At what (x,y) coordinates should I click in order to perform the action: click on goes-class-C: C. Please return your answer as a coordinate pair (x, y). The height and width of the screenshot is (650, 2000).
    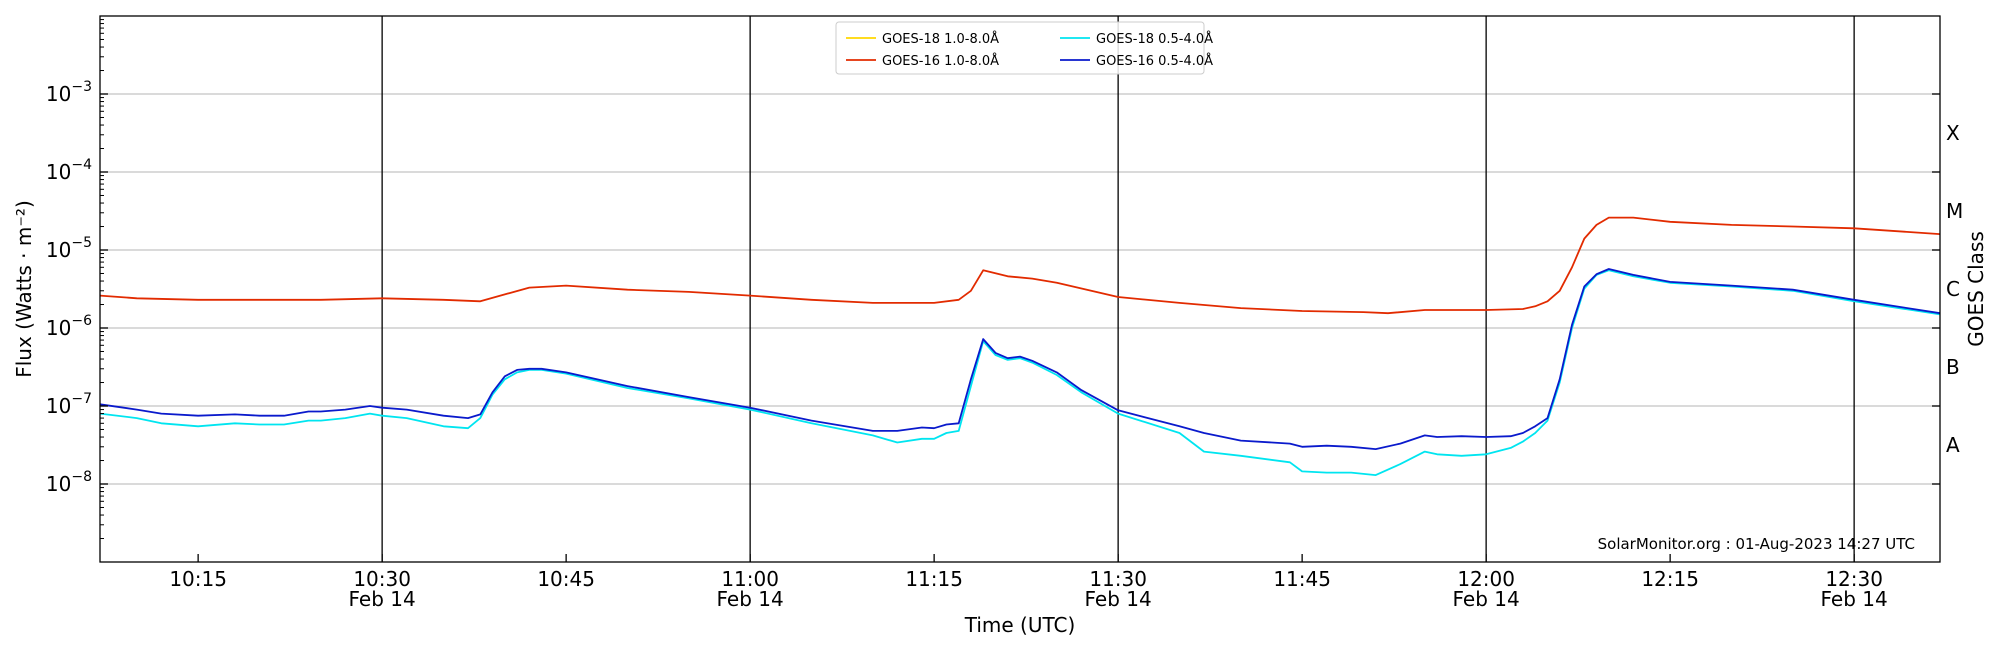
    Looking at the image, I should click on (1953, 289).